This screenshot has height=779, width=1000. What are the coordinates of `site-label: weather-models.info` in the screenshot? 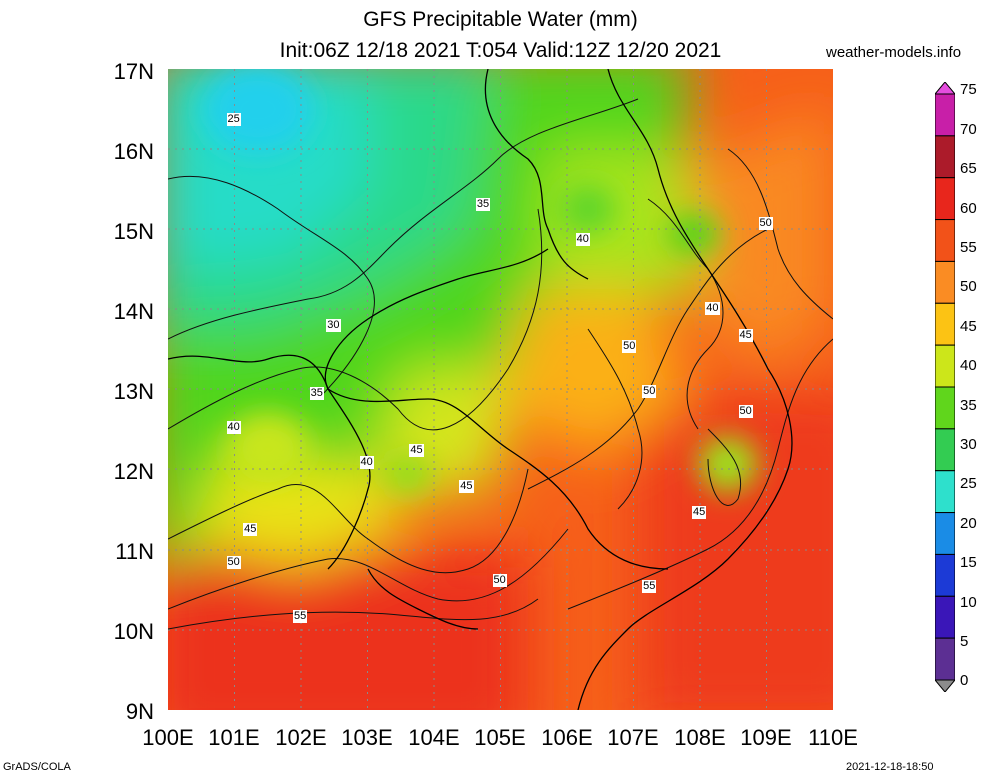 It's located at (894, 52).